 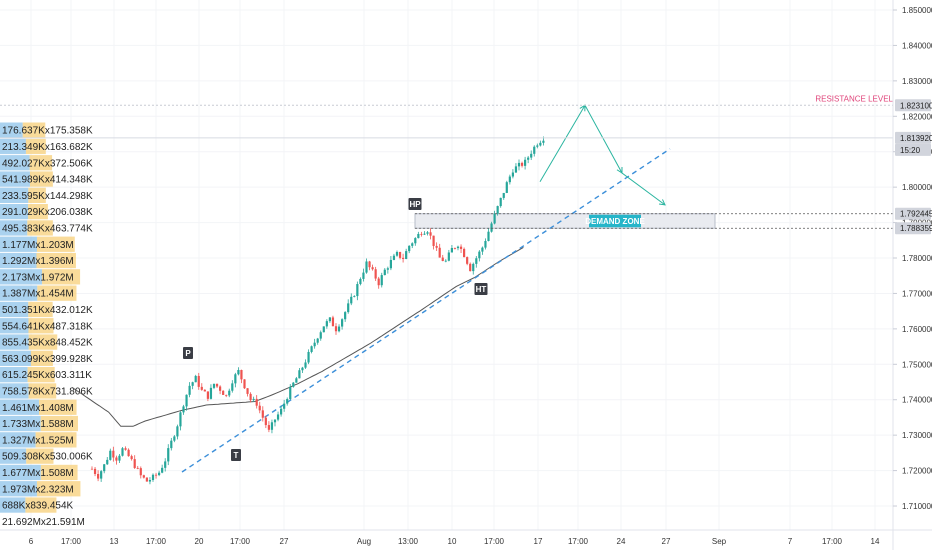 What do you see at coordinates (917, 400) in the screenshot?
I see `y-tick-label: 1.740000` at bounding box center [917, 400].